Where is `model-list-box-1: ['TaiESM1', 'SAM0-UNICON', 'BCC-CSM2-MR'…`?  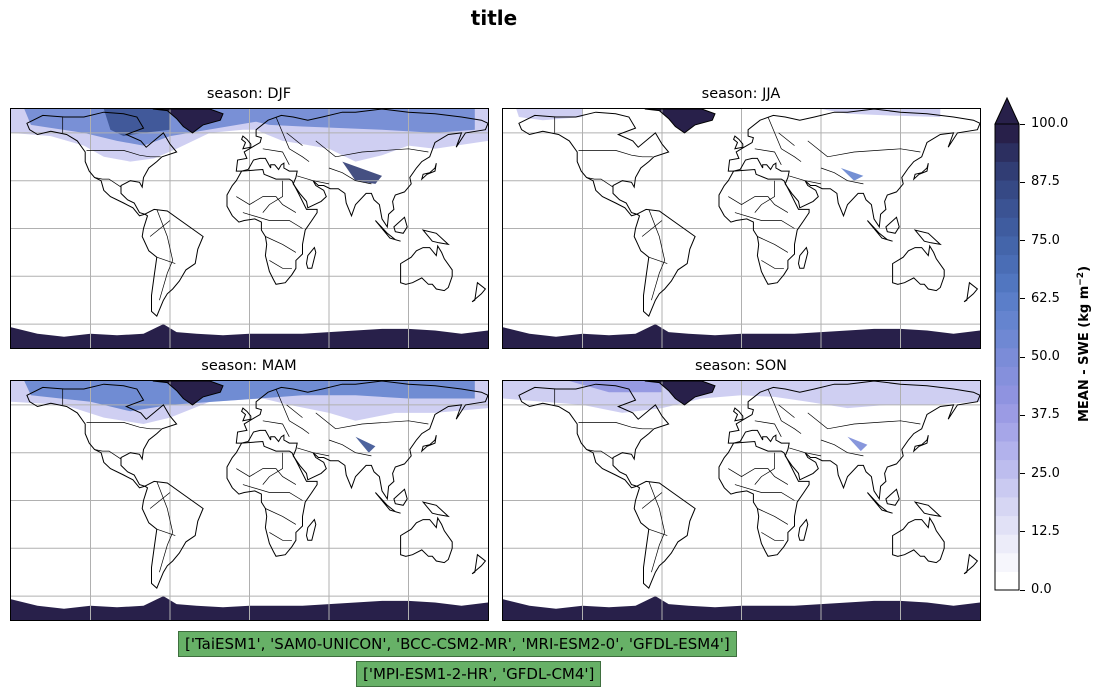
model-list-box-1: ['TaiESM1', 'SAM0-UNICON', 'BCC-CSM2-MR'… is located at coordinates (457, 644).